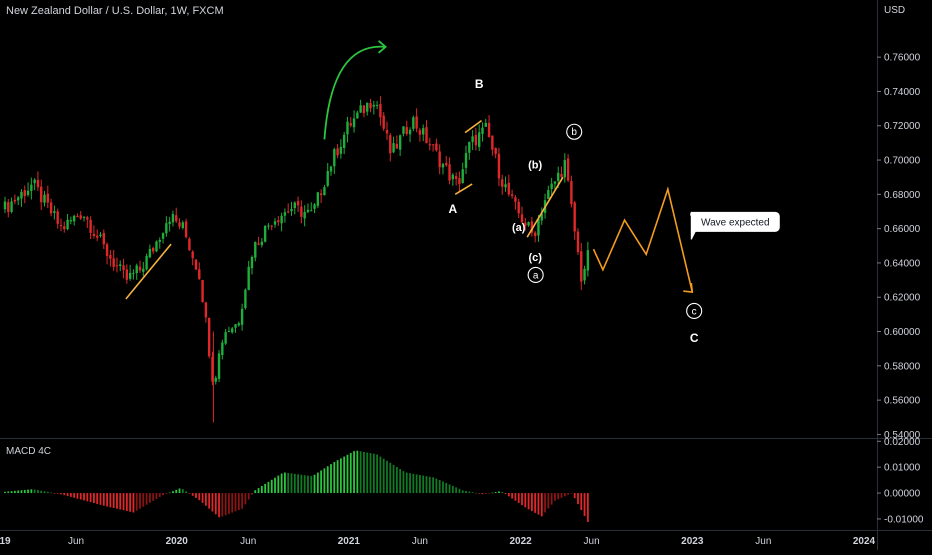 The image size is (932, 555). I want to click on circled-label-b-ring, so click(574, 131).